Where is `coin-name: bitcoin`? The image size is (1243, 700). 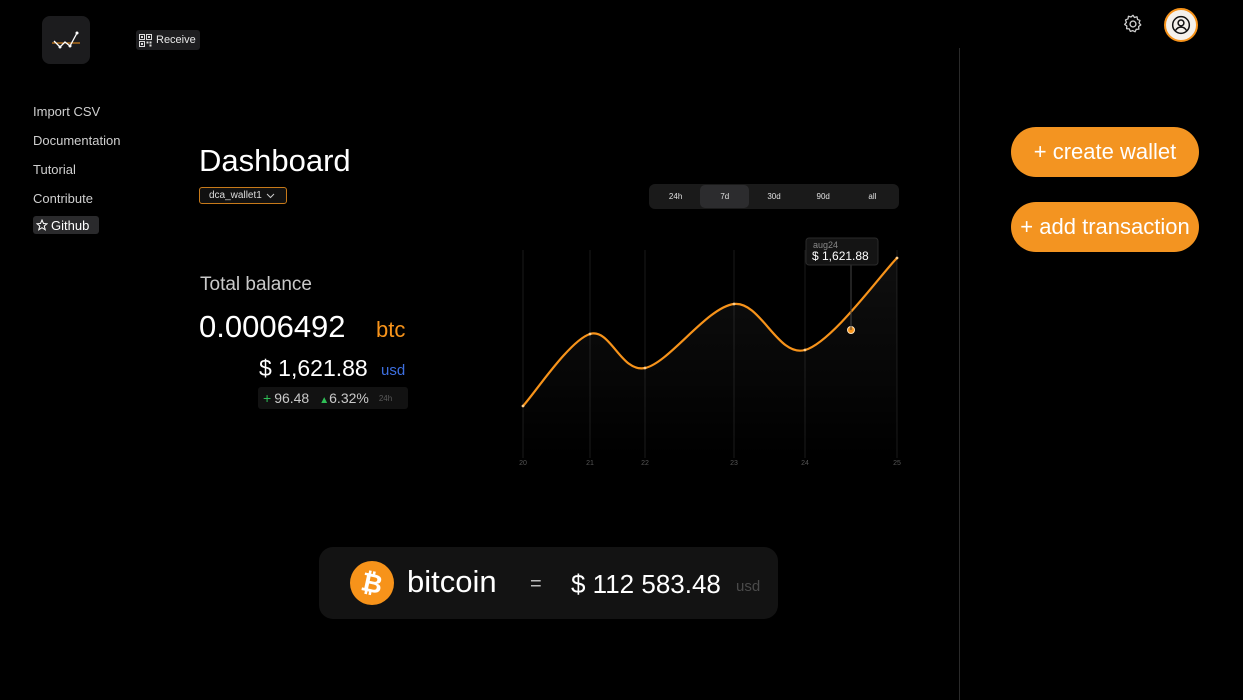 coin-name: bitcoin is located at coordinates (452, 581).